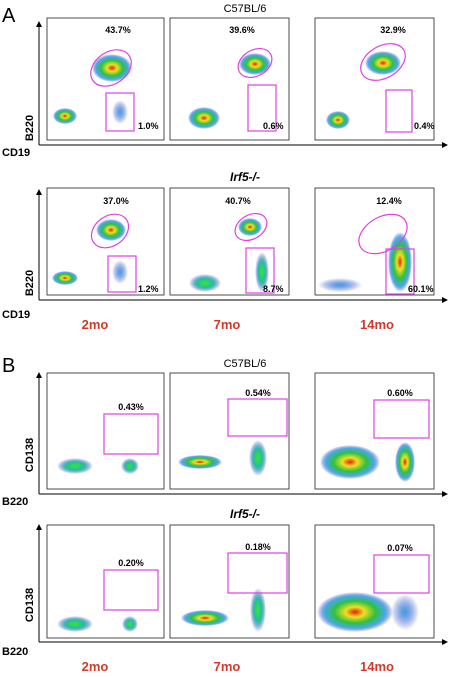 The height and width of the screenshot is (677, 457). What do you see at coordinates (377, 666) in the screenshot?
I see `panel-b-timepoint-14mo: 14mo` at bounding box center [377, 666].